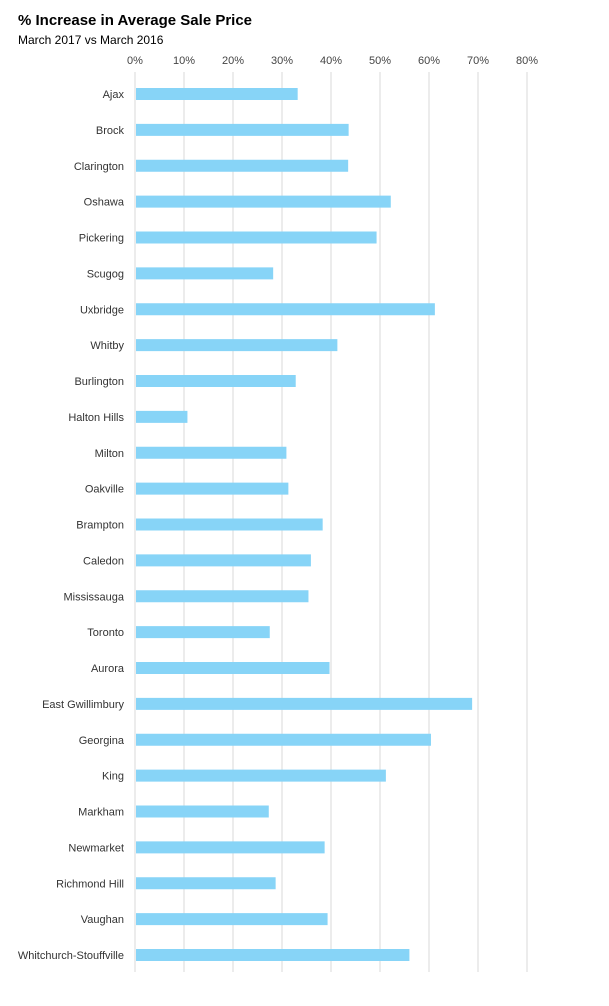  I want to click on bar-vaughan, so click(232, 919).